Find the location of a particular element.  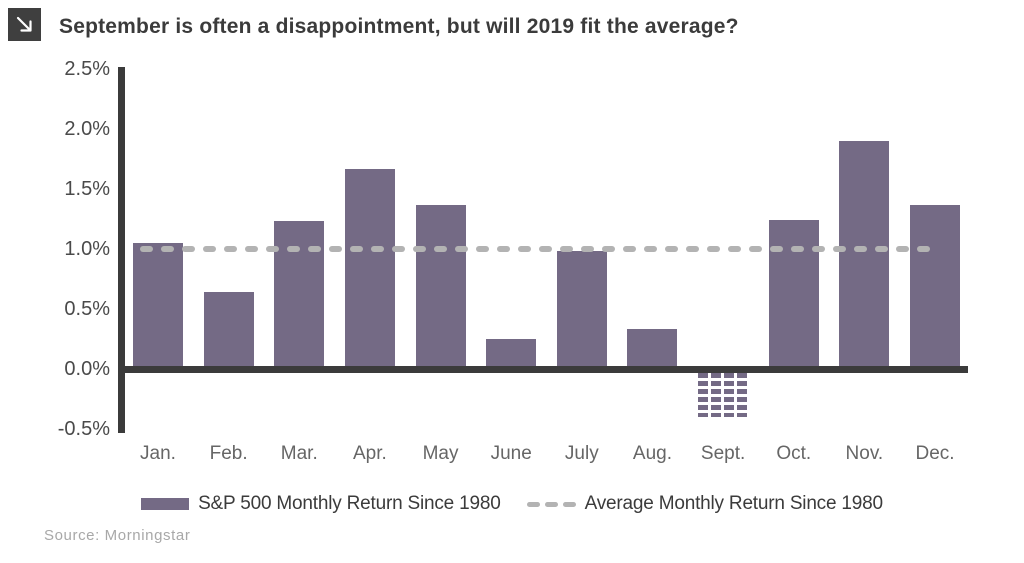

x-axis-line is located at coordinates (543, 369).